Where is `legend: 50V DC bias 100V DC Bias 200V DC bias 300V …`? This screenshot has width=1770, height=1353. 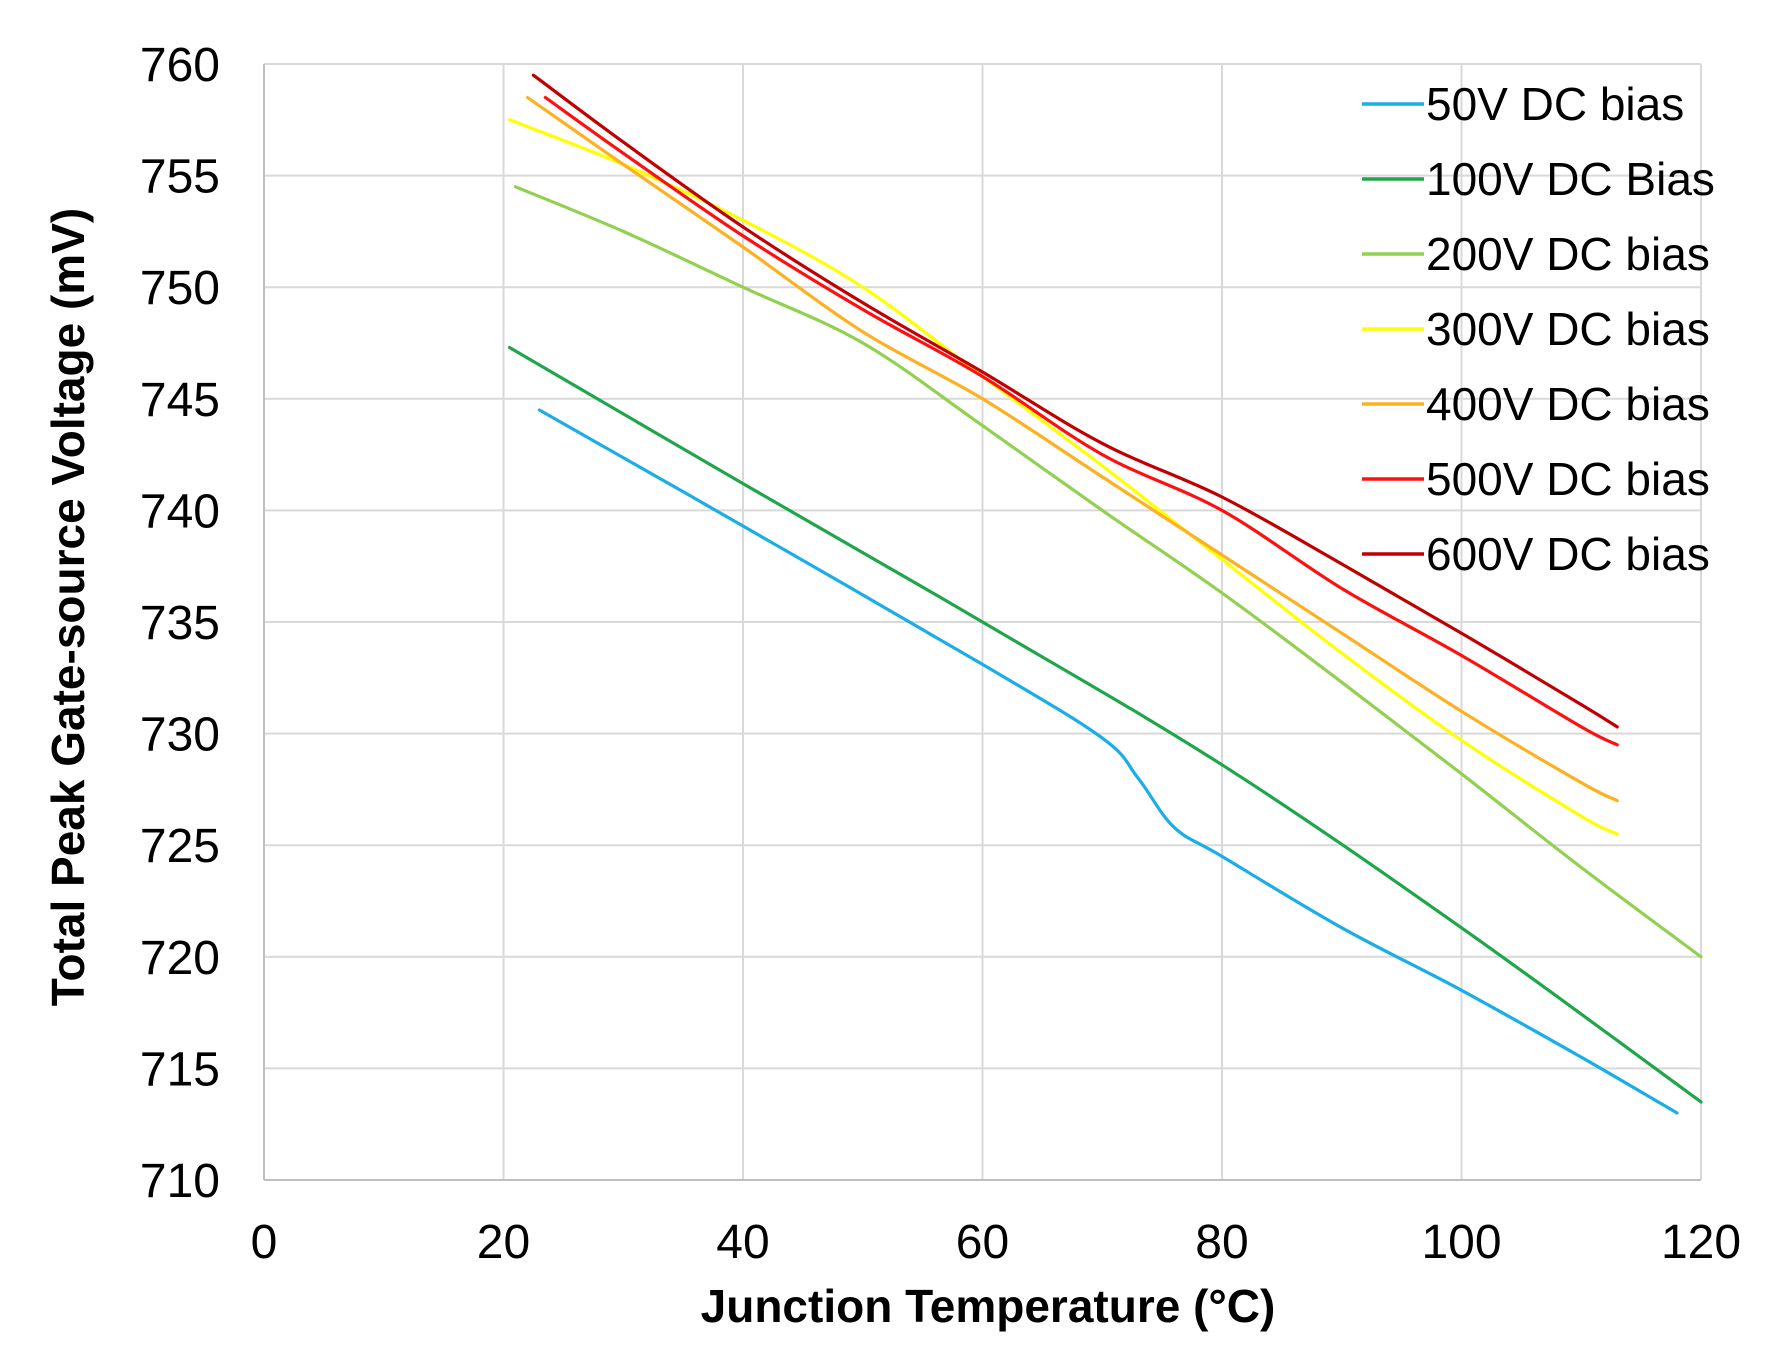 legend: 50V DC bias 100V DC Bias 200V DC bias 300V … is located at coordinates (1538, 329).